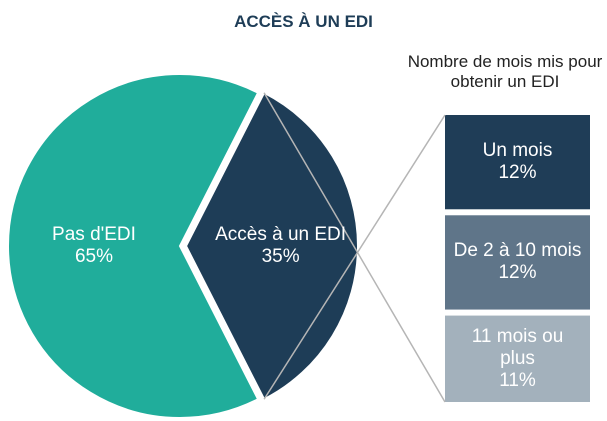 This screenshot has width=607, height=421. Describe the element at coordinates (303, 21) in the screenshot. I see `chart-title: ACCÈS À UN EDI` at that location.